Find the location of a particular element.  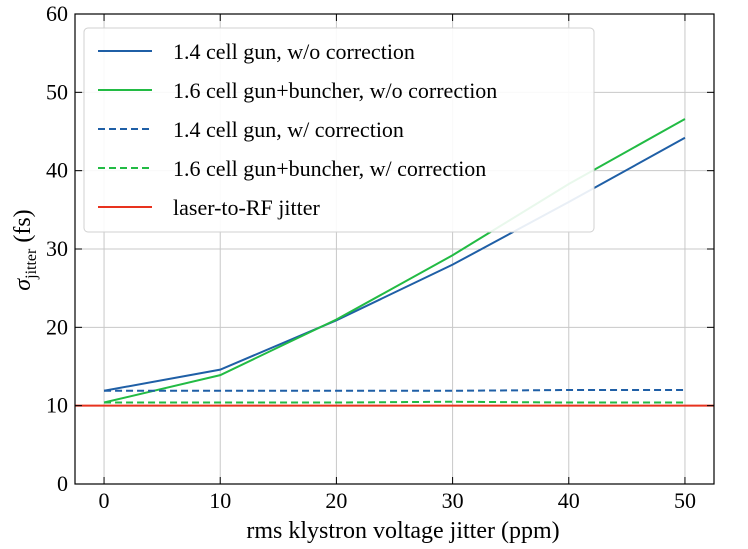

y-axis-subscript: jitter is located at coordinates (31, 264).